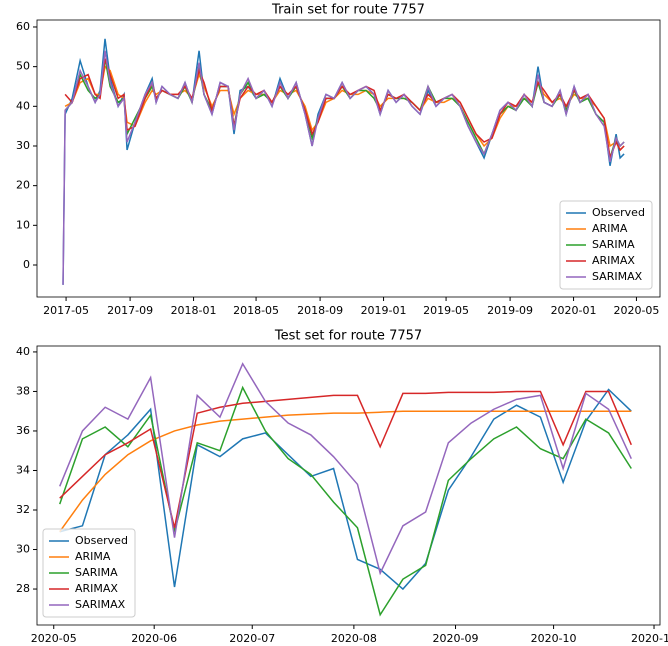 The width and height of the screenshot is (668, 646). What do you see at coordinates (510, 310) in the screenshot?
I see `x-tick-label: 2019-09` at bounding box center [510, 310].